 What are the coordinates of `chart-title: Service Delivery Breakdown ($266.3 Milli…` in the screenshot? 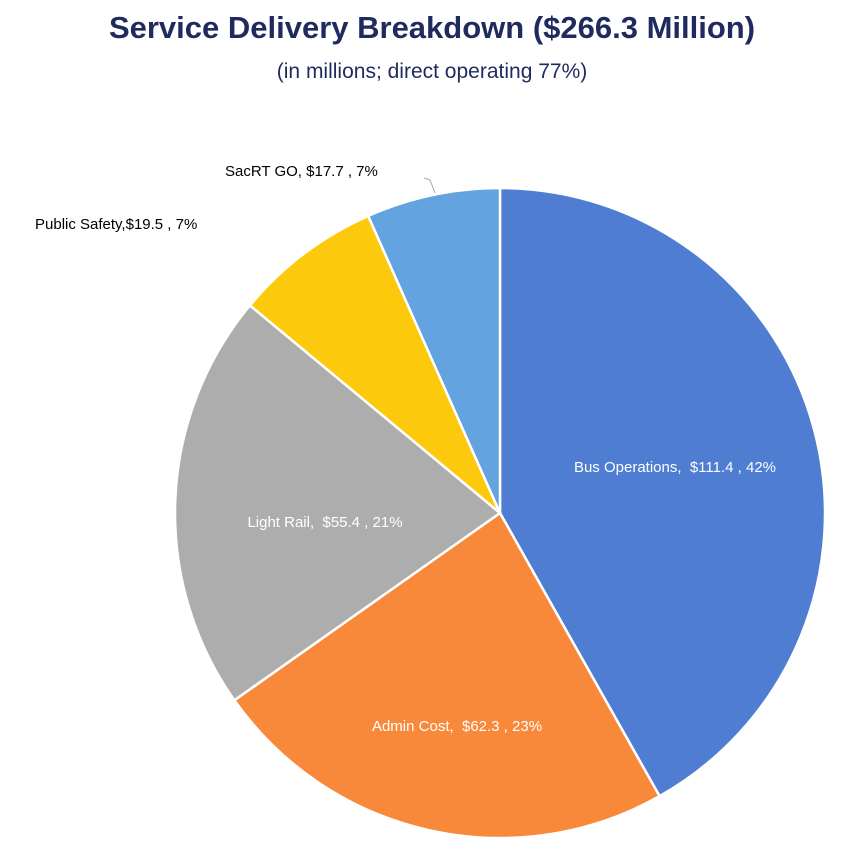 It's located at (432, 27).